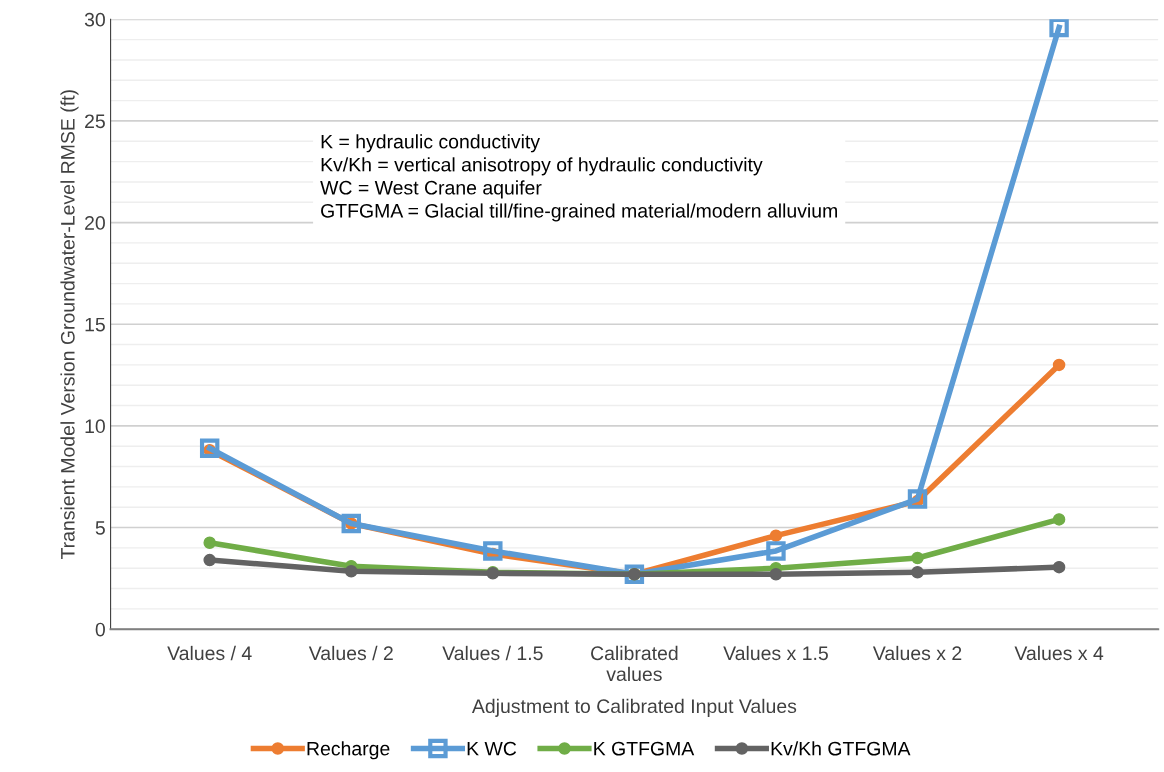  I want to click on y-axis-title: Transient Model Version Groundwater-Level RMSE (ft), so click(69, 325).